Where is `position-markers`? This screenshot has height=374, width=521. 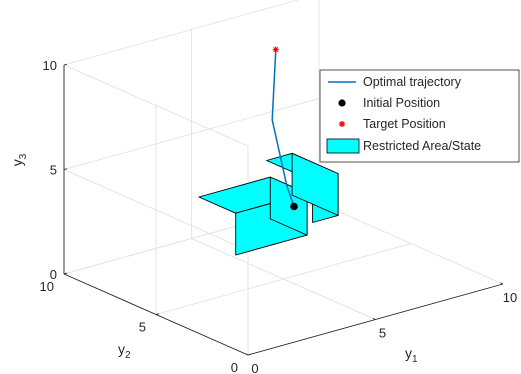 position-markers is located at coordinates (285, 128).